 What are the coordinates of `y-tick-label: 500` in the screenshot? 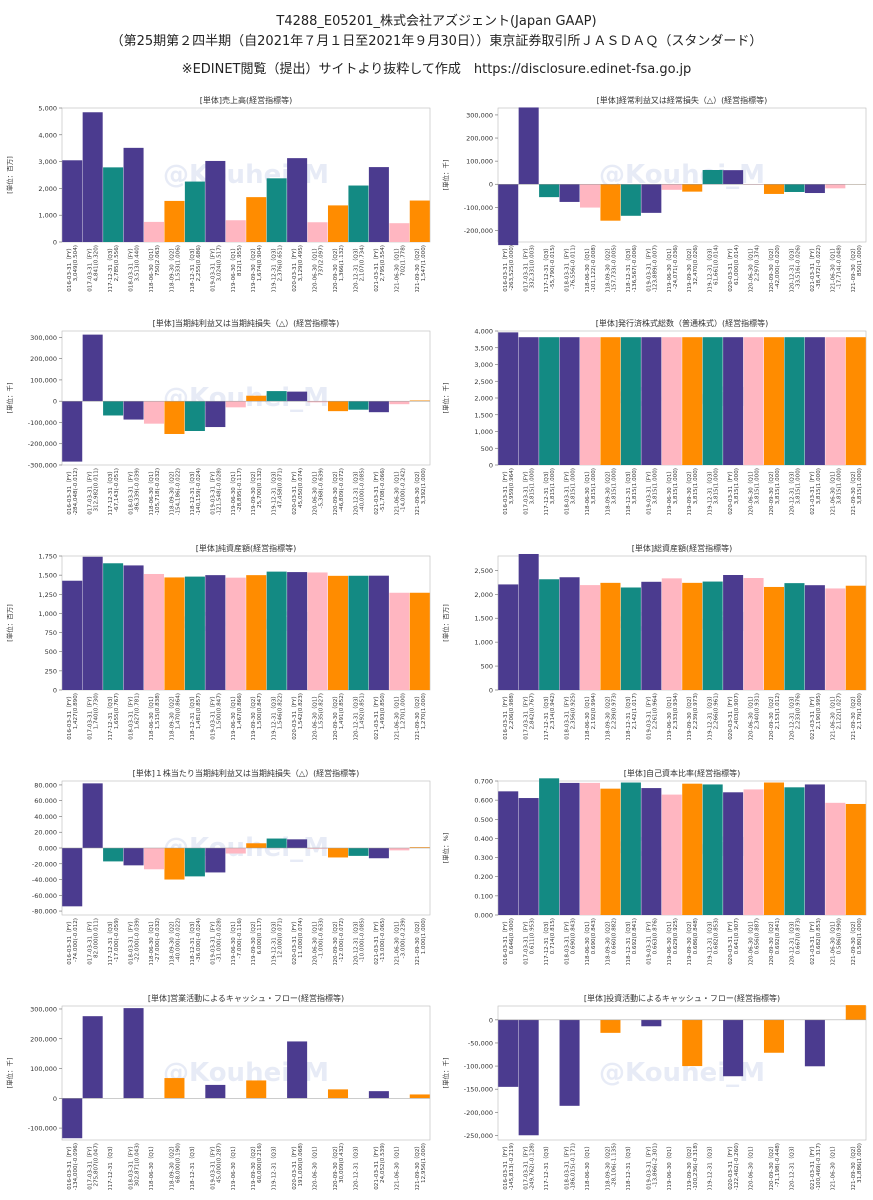 It's located at (487, 667).